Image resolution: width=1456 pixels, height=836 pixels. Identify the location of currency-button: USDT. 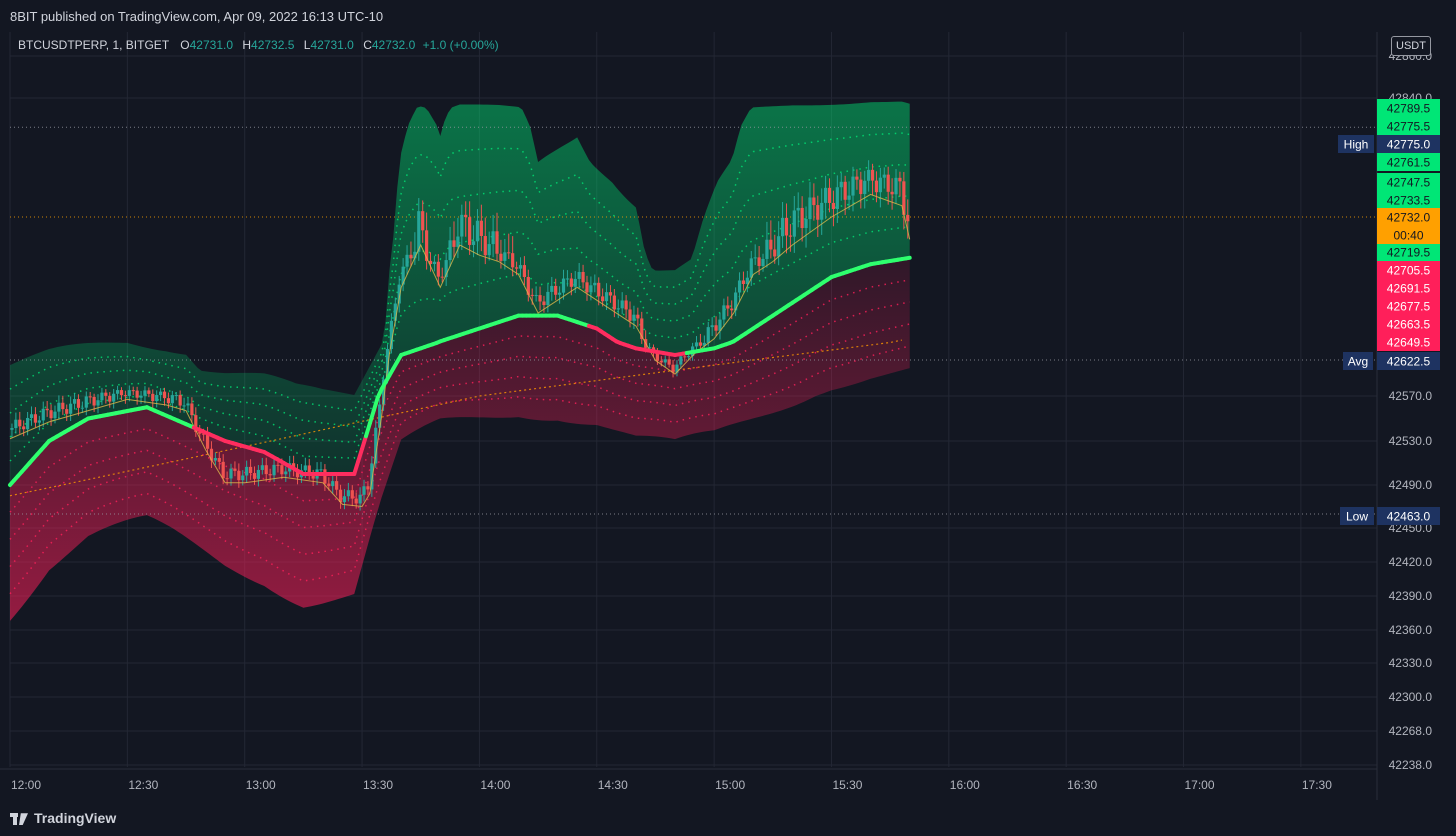
(1411, 46).